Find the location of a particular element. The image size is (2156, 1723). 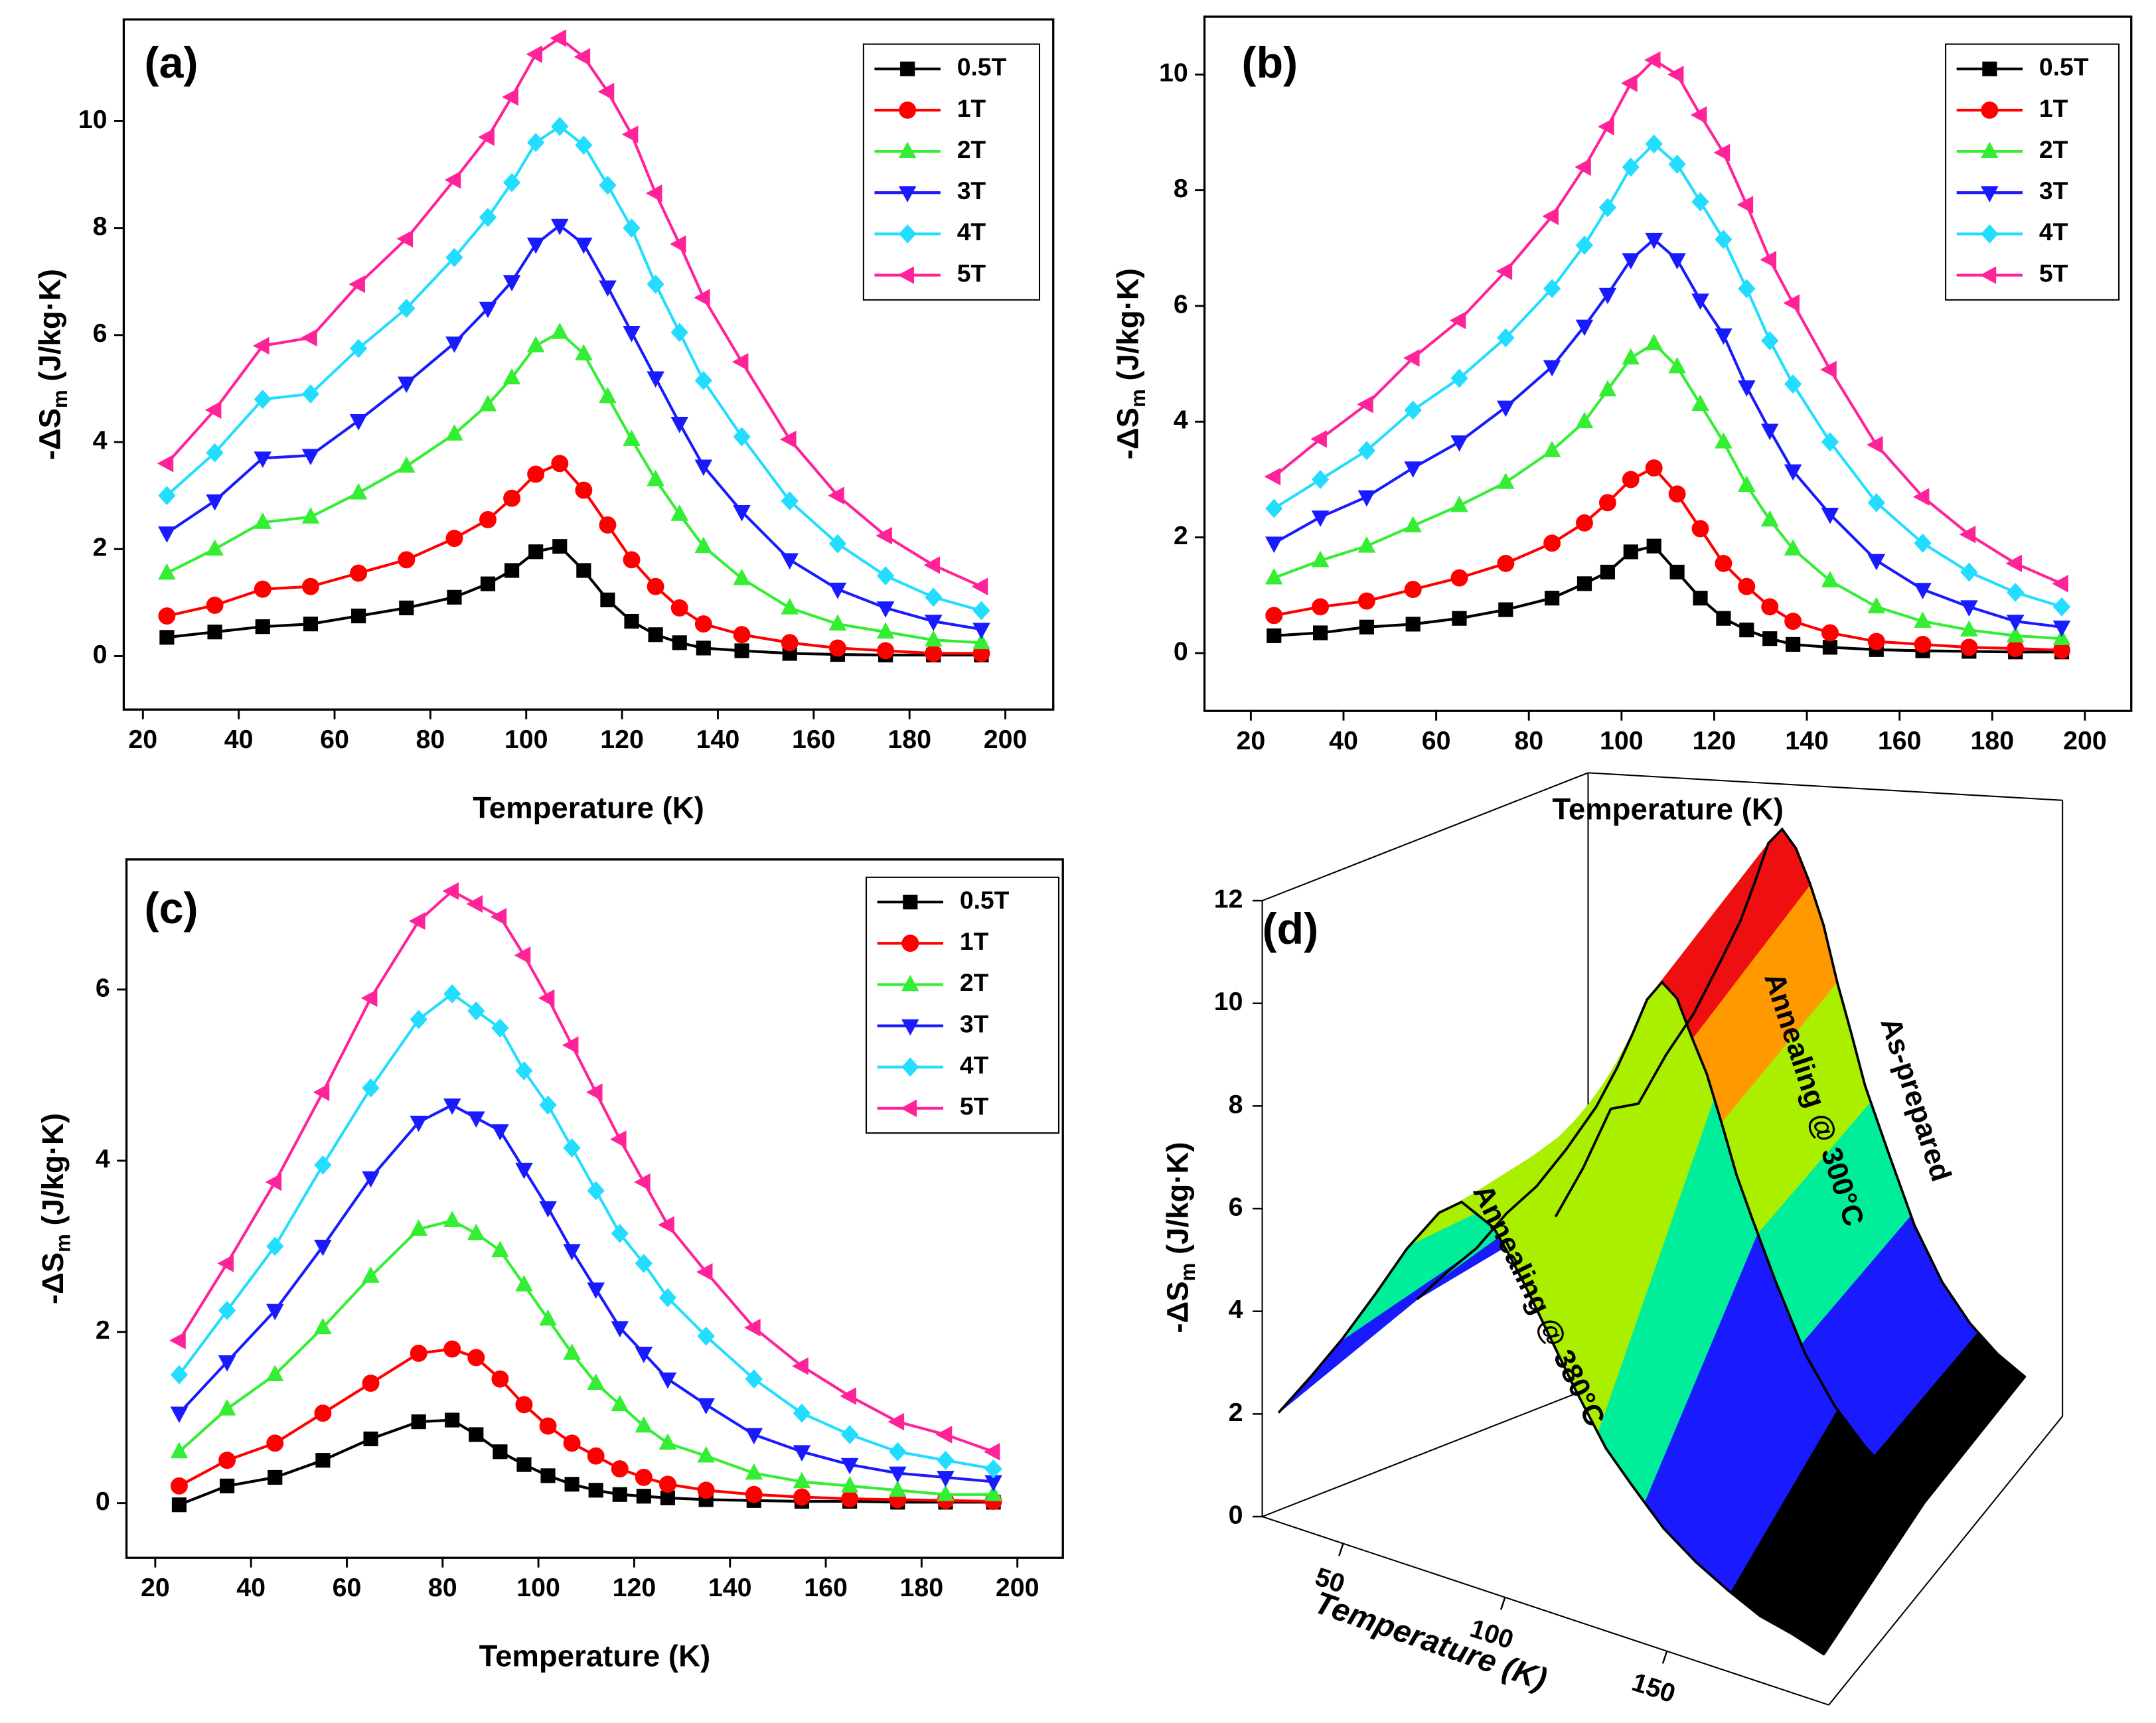

y-axis-label: -ΔSm (J/kg·K) is located at coordinates (56, 1208).